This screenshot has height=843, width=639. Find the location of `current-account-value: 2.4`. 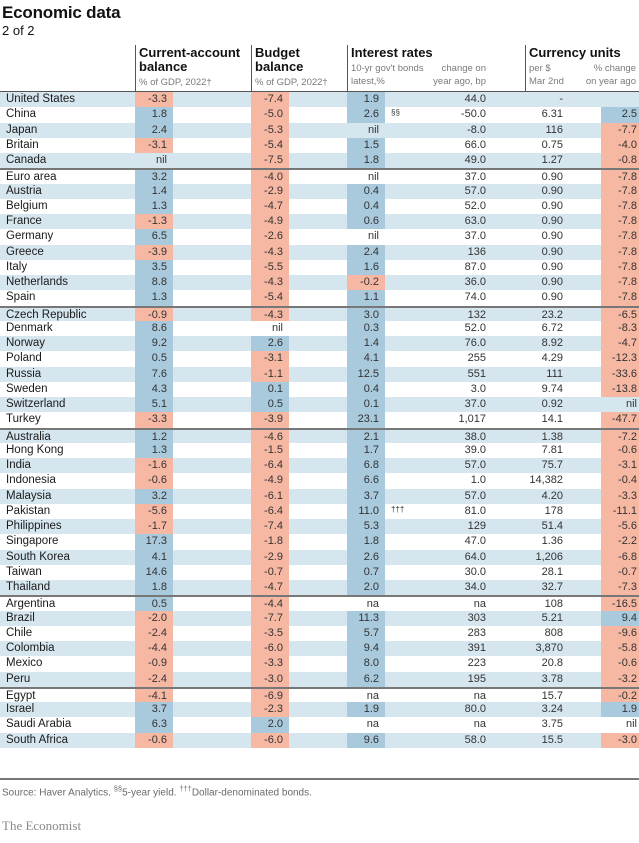

current-account-value: 2.4 is located at coordinates (154, 130).